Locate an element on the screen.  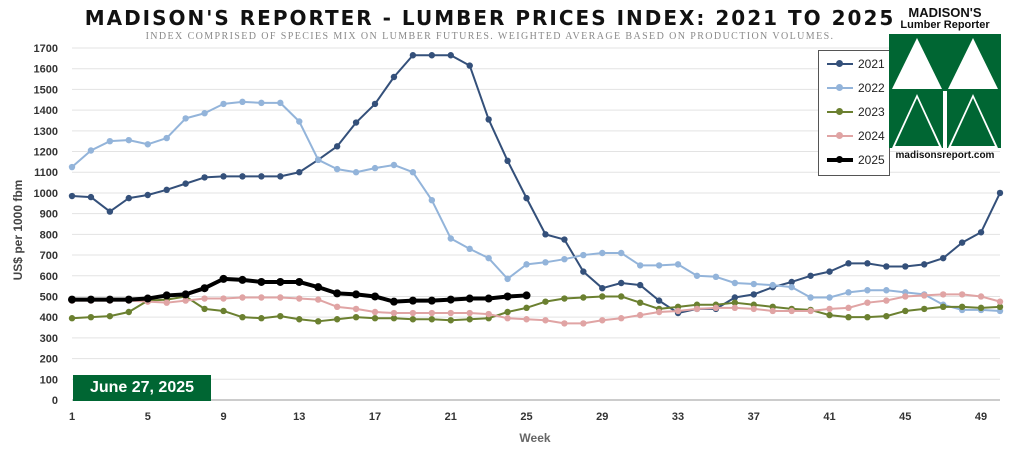
chart-legend: 2021 2022 2023 2024 2025 is located at coordinates (854, 113).